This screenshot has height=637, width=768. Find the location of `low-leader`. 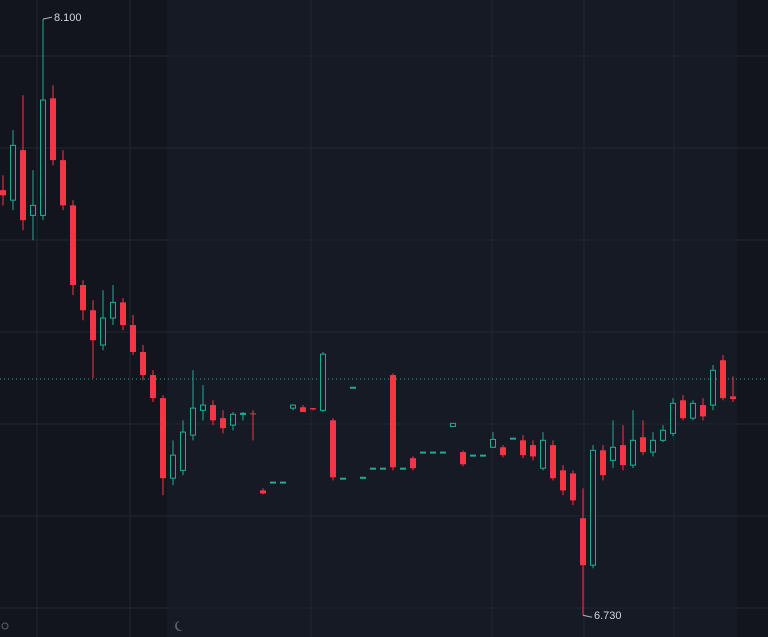

low-leader is located at coordinates (587, 616).